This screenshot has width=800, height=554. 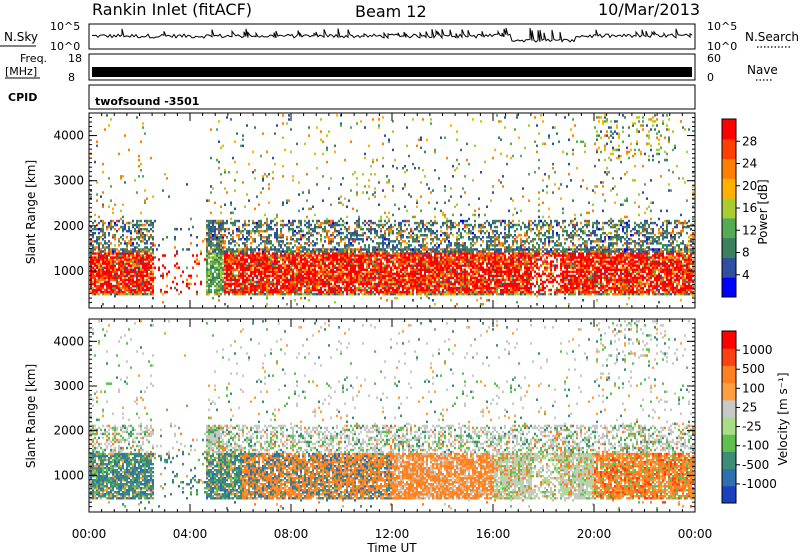 I want to click on freq-panel-frame, so click(x=392, y=67).